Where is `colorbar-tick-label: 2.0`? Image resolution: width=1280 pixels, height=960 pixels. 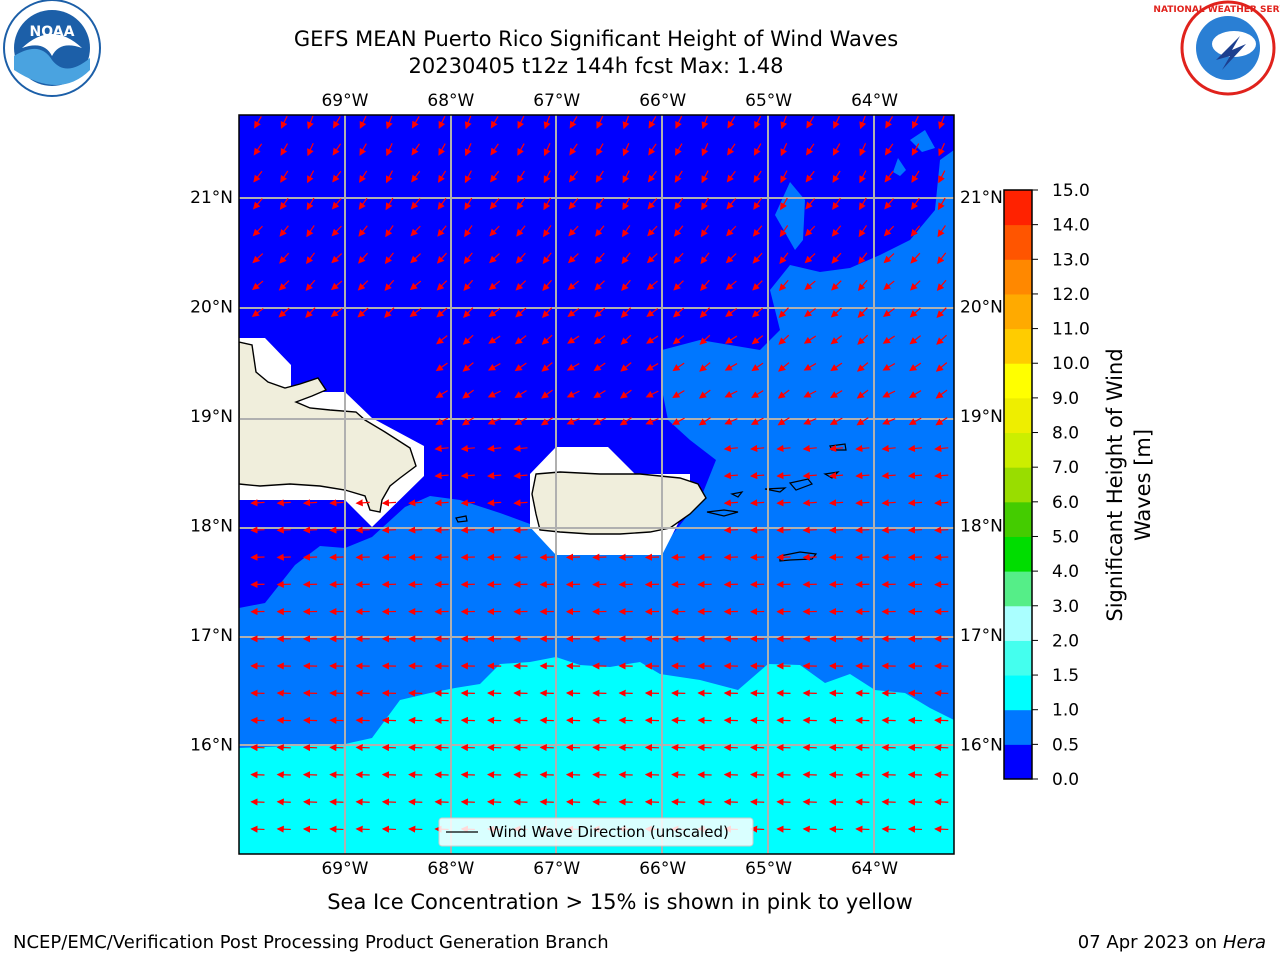 colorbar-tick-label: 2.0 is located at coordinates (1065, 641).